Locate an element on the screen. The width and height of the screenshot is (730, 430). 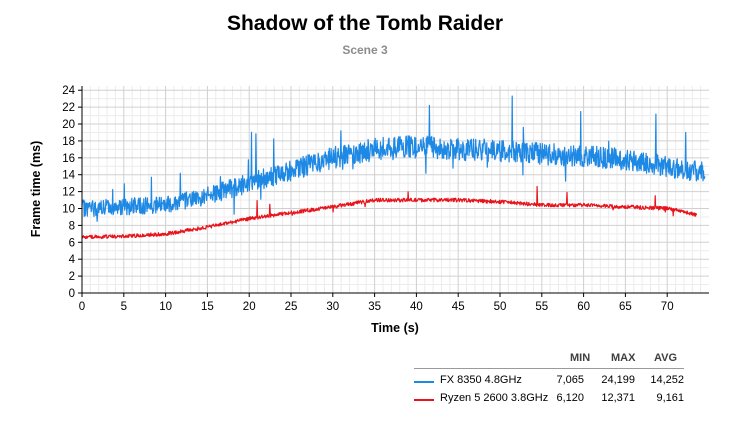
y-tick-label: 24 is located at coordinates (68, 91).